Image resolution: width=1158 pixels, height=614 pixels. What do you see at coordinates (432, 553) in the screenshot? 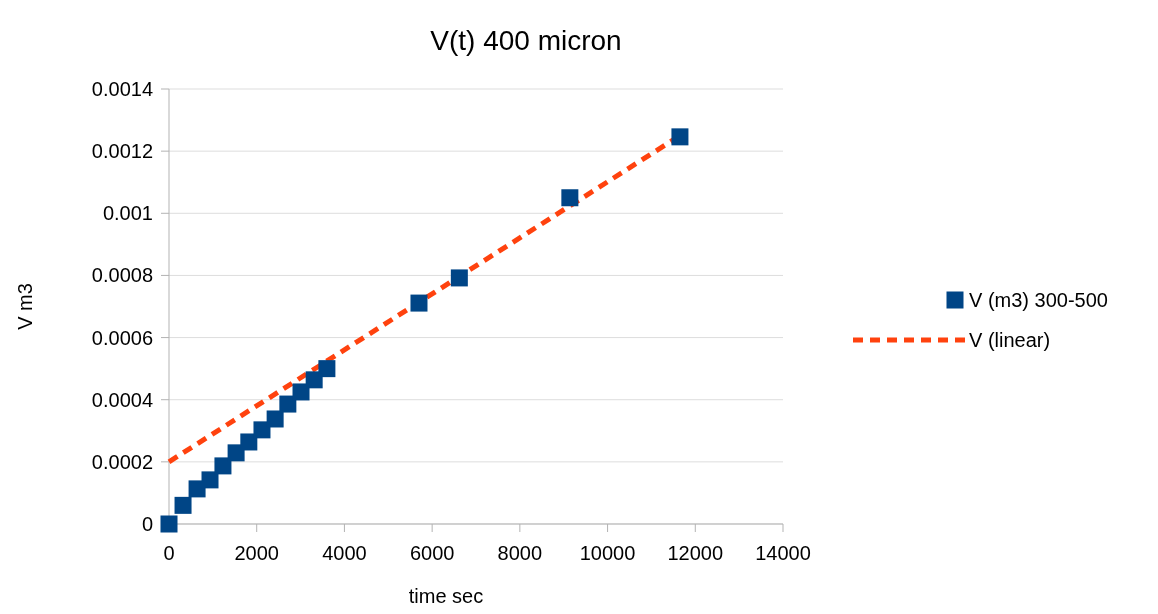
I see `x-tick-label: 6000` at bounding box center [432, 553].